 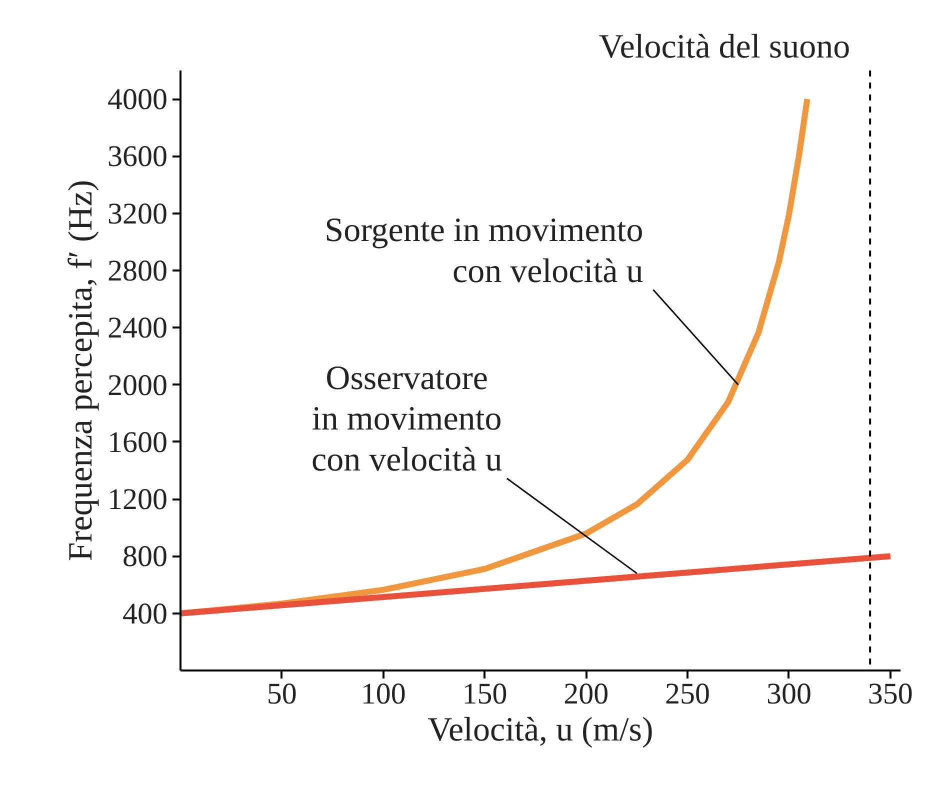 I want to click on x-tick-label: 50, so click(x=281, y=694).